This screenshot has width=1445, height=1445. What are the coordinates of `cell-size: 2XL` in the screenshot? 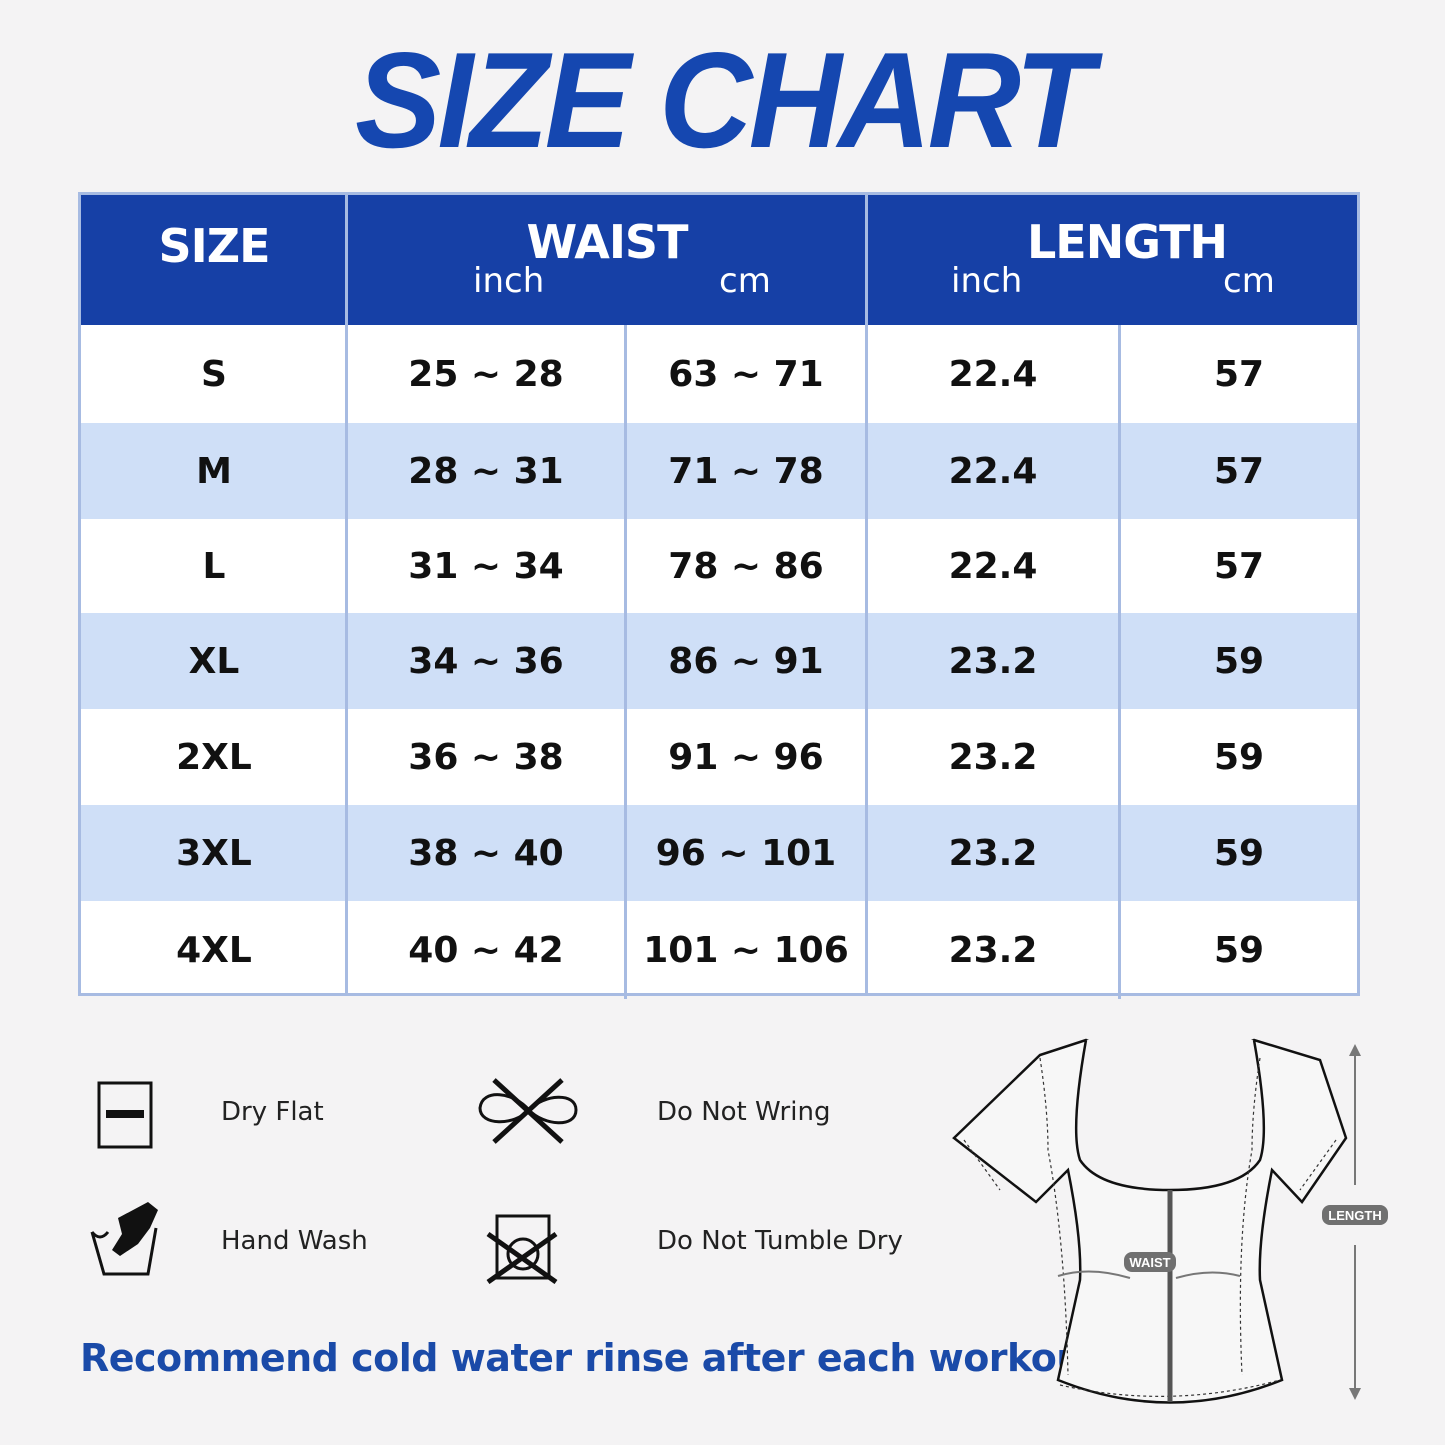 It's located at (214, 757).